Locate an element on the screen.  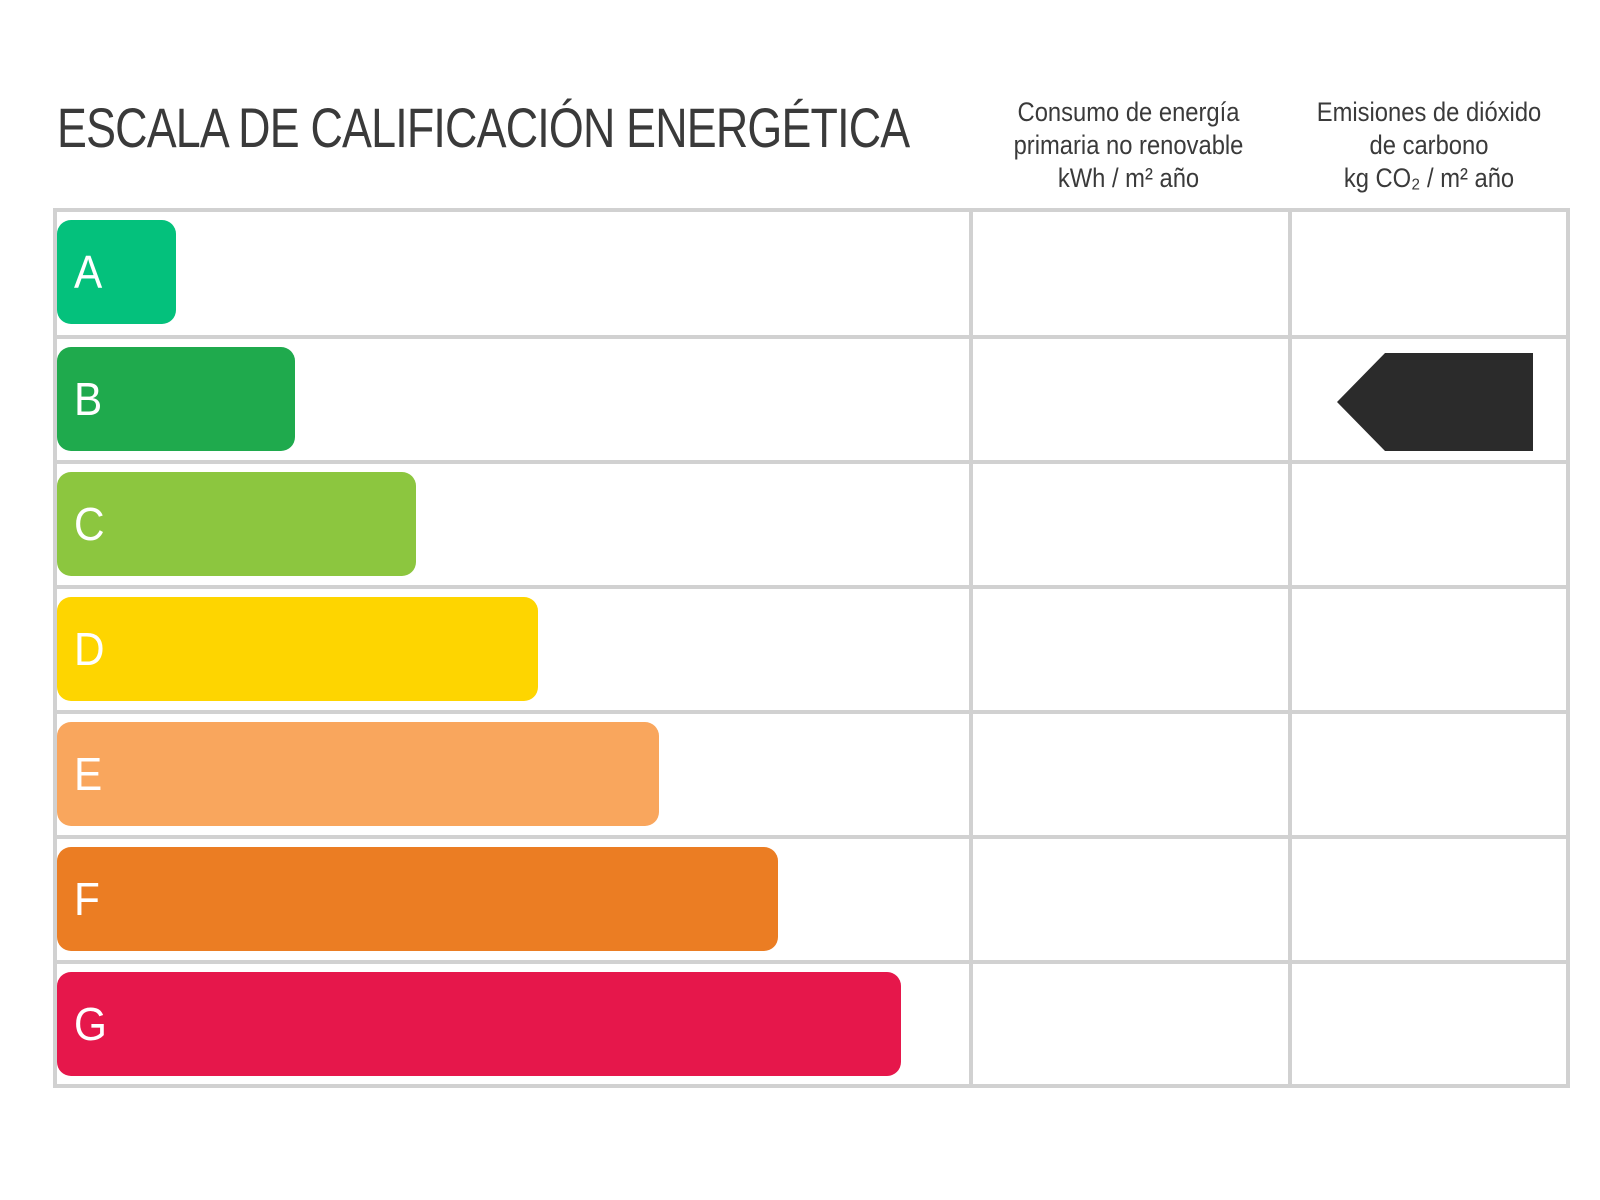
column-header-line: Consumo de energía is located at coordinates (1128, 112).